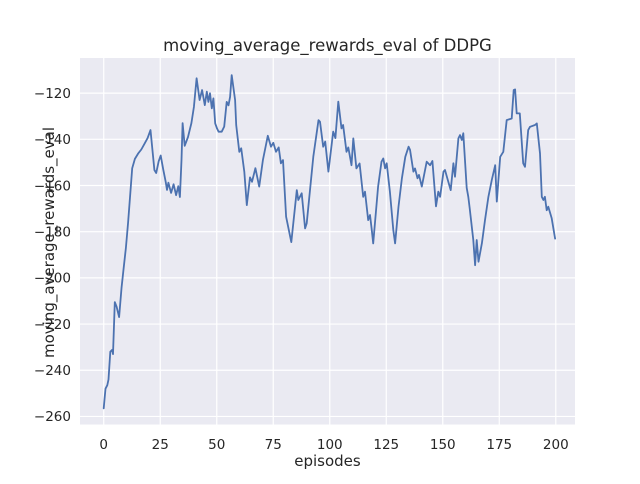  I want to click on y-tick-label: −220, so click(52, 325).